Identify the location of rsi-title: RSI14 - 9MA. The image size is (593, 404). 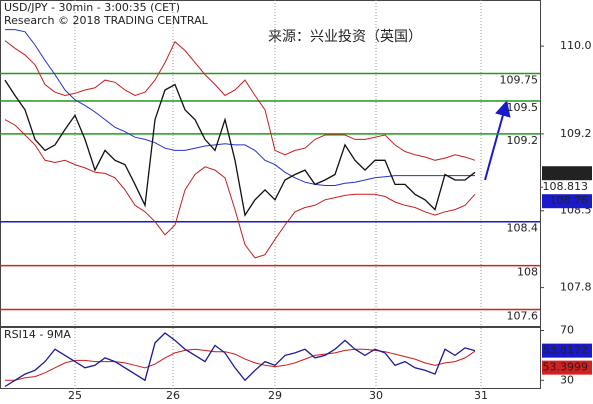
(37, 334).